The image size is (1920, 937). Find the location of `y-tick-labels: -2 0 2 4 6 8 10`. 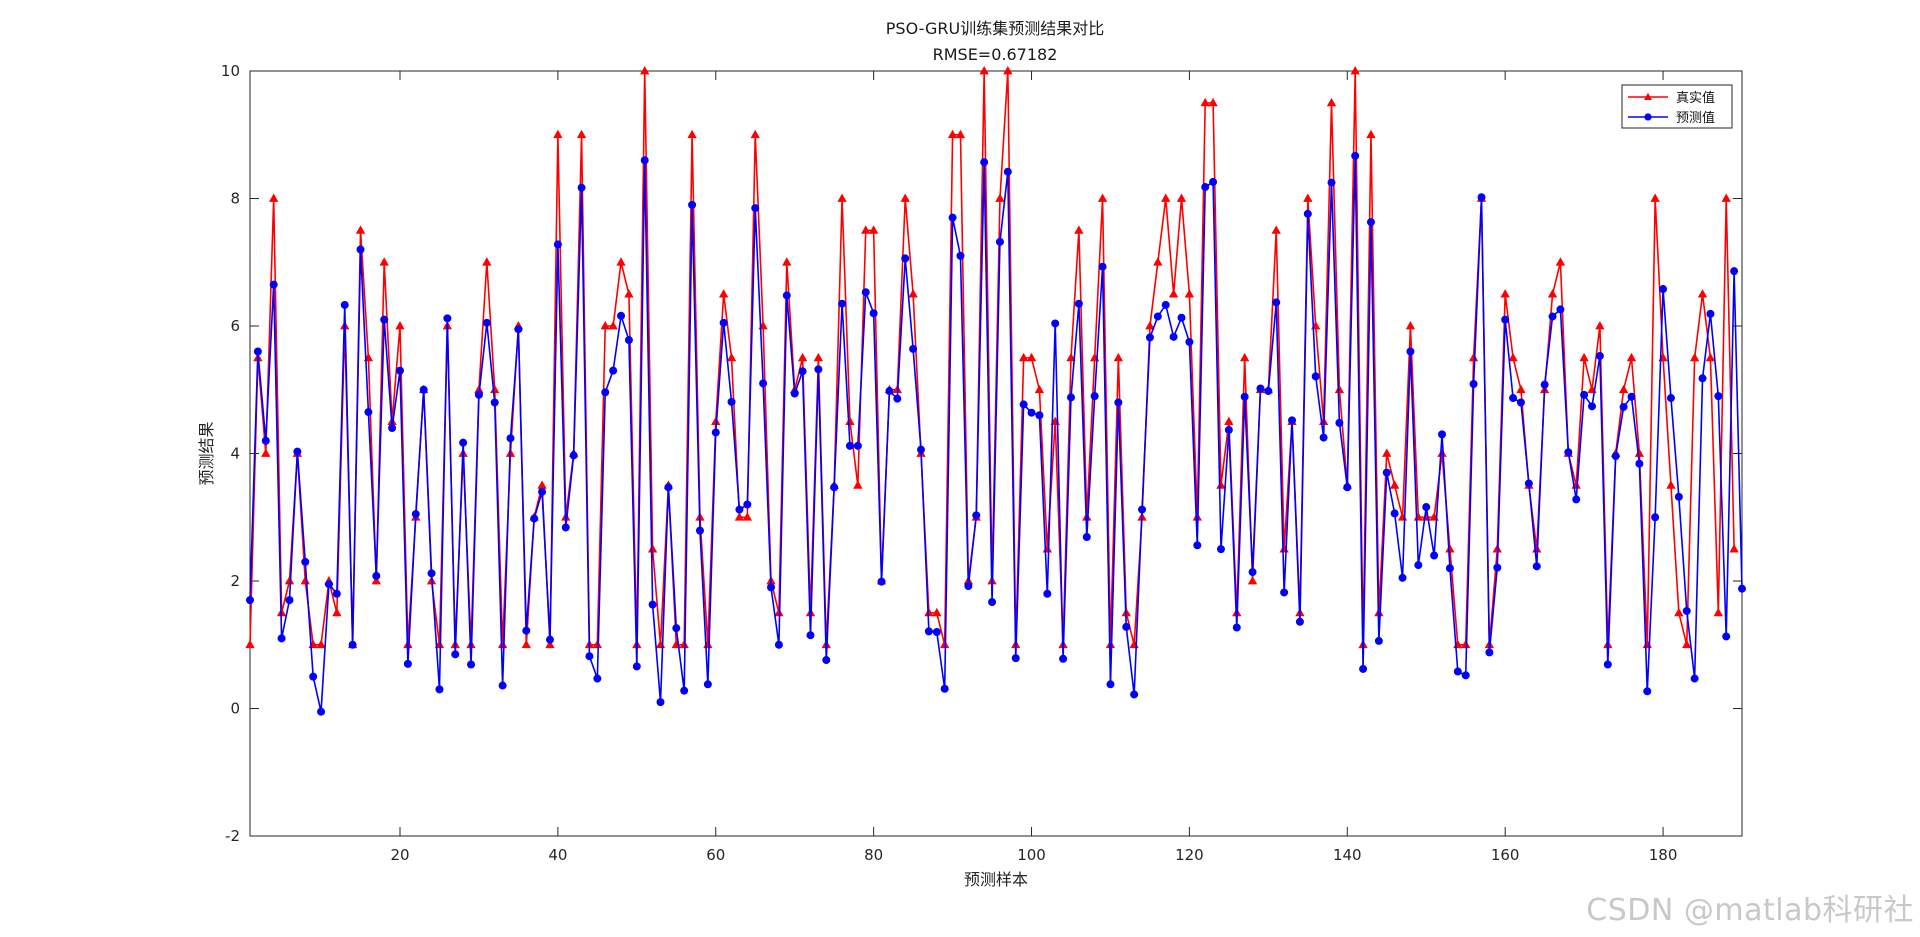

y-tick-labels: -2 0 2 4 6 8 10 is located at coordinates (230, 453).